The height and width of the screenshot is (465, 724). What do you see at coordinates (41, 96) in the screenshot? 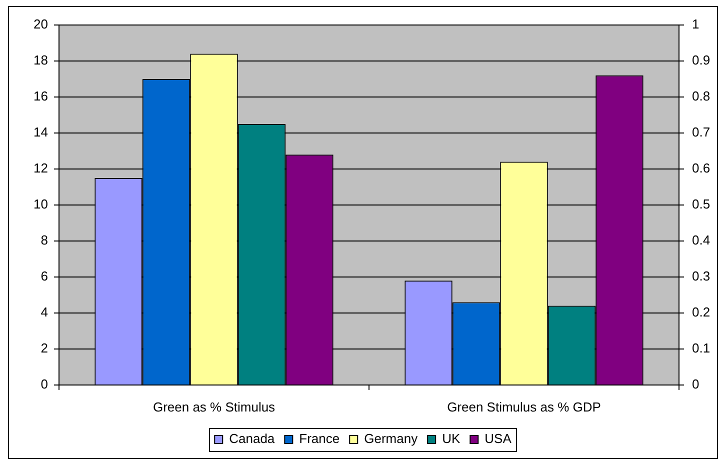
I see `y-tick-label: 16` at bounding box center [41, 96].